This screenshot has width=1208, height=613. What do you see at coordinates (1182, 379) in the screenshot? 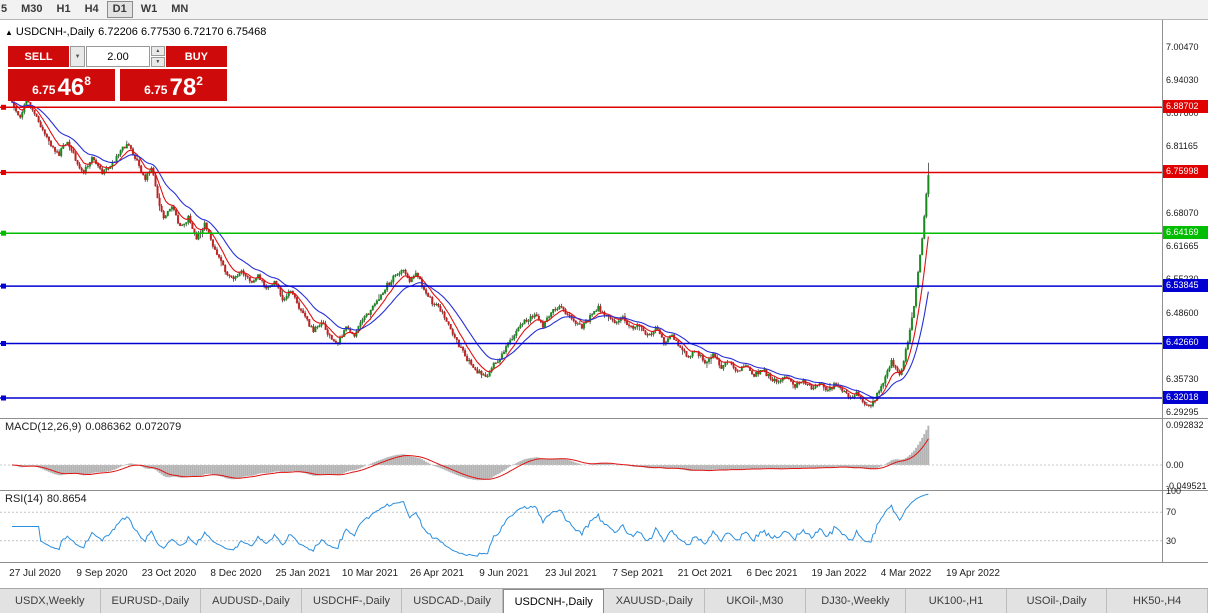
I see `price-axis-label: 6.35730` at bounding box center [1182, 379].